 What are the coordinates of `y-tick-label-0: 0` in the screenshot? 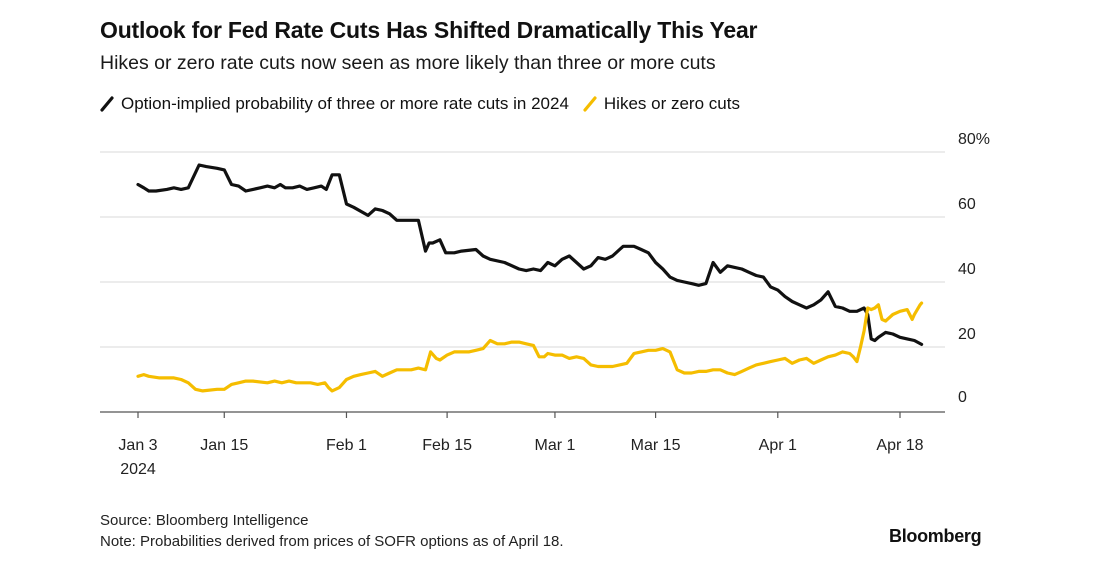 It's located at (962, 397).